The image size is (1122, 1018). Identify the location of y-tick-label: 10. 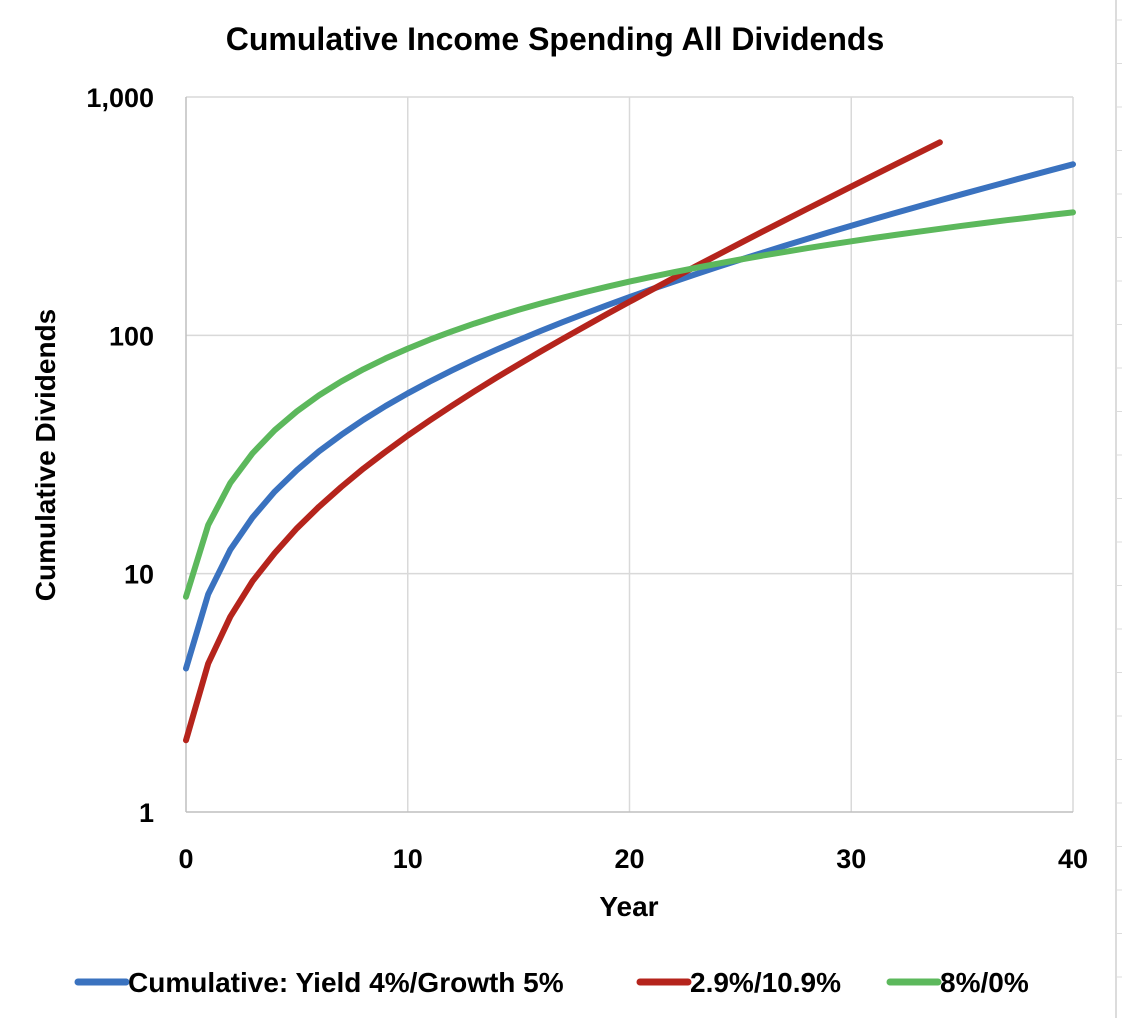
(139, 575).